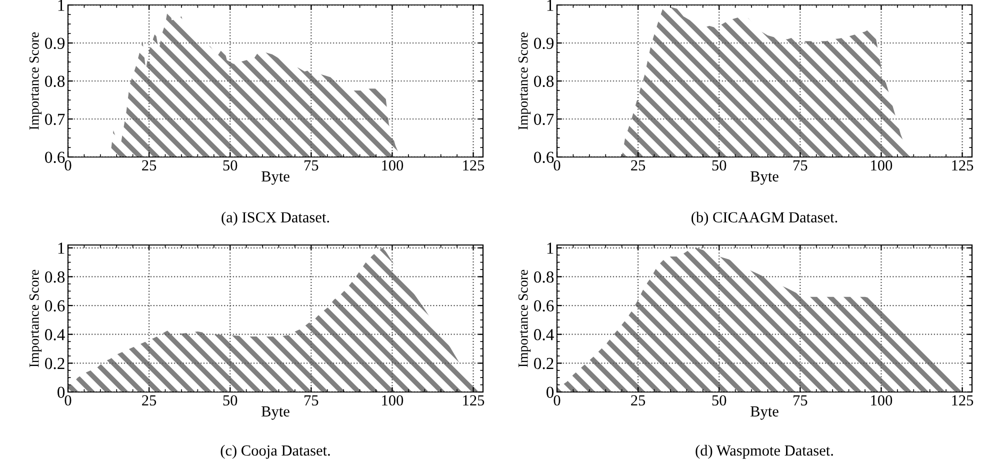 The width and height of the screenshot is (999, 475). I want to click on text: (c) Cooja Dataset., so click(275, 451).